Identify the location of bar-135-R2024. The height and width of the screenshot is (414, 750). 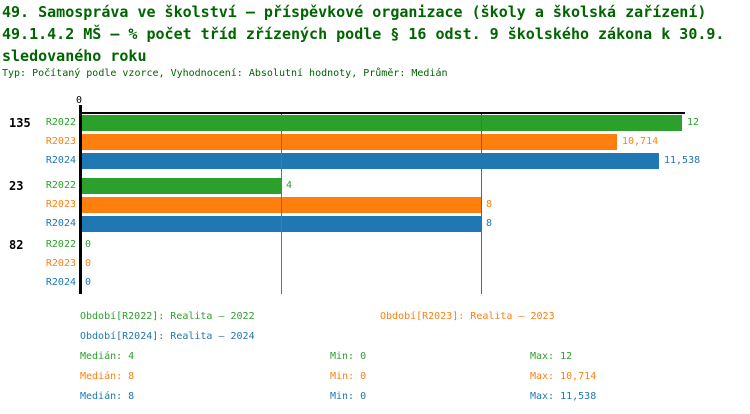
(370, 161).